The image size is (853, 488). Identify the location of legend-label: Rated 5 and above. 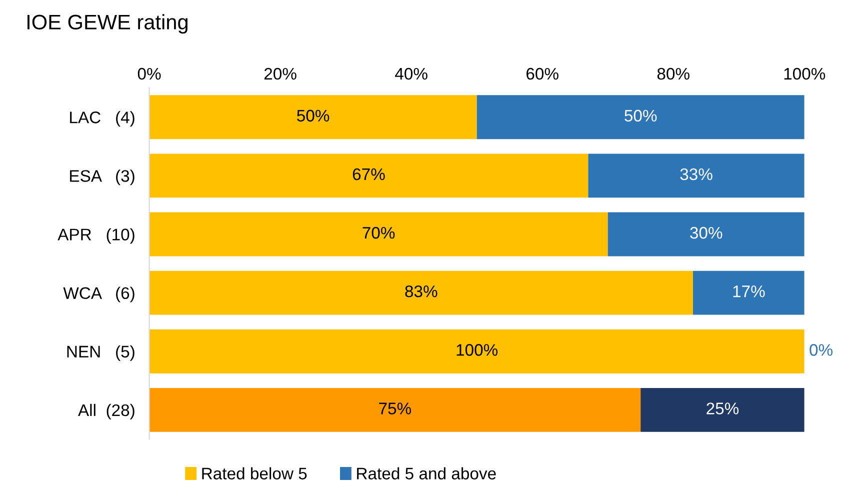
(426, 473).